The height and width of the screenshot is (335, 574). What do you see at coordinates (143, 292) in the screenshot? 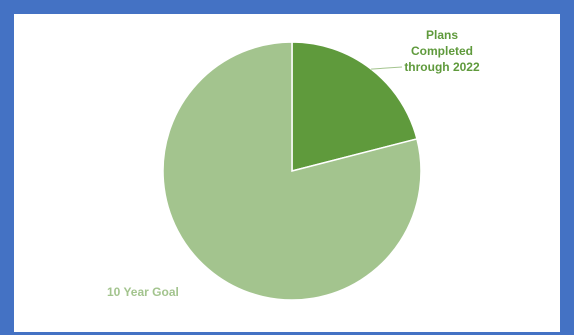
I see `slice-label-10-year-goal: 10 Year Goal` at bounding box center [143, 292].